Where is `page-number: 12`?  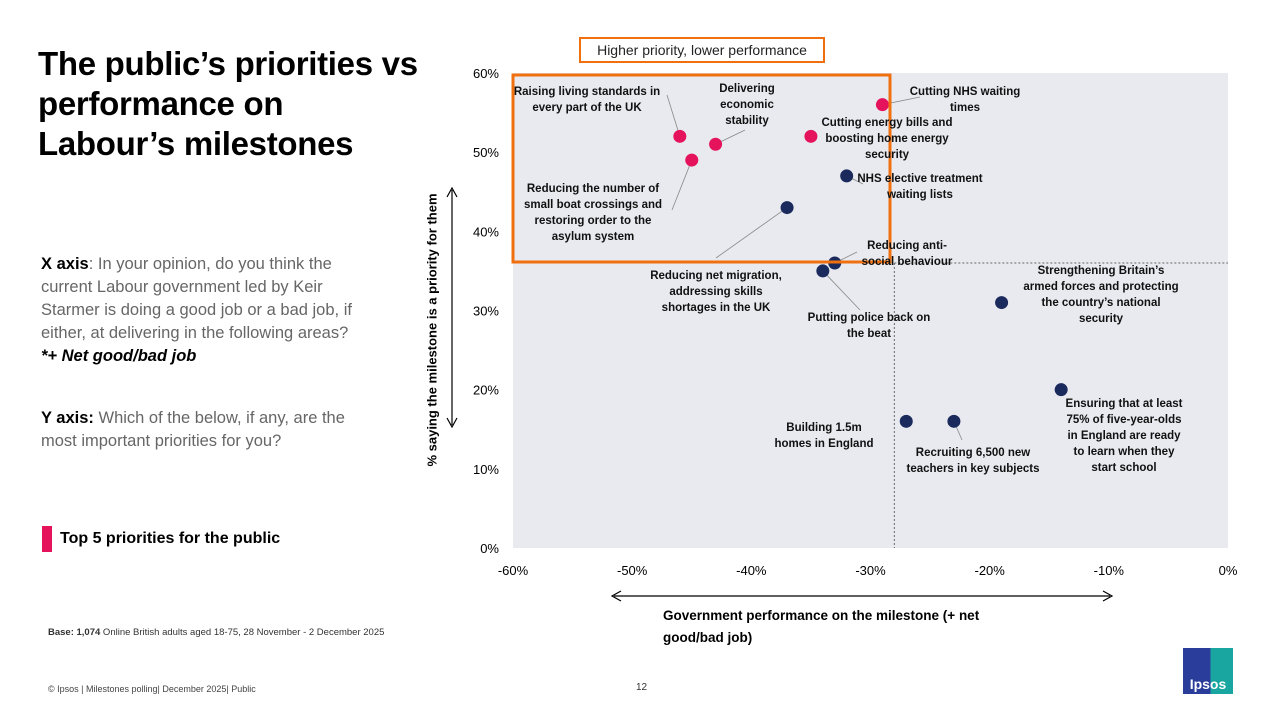
page-number: 12 is located at coordinates (642, 687).